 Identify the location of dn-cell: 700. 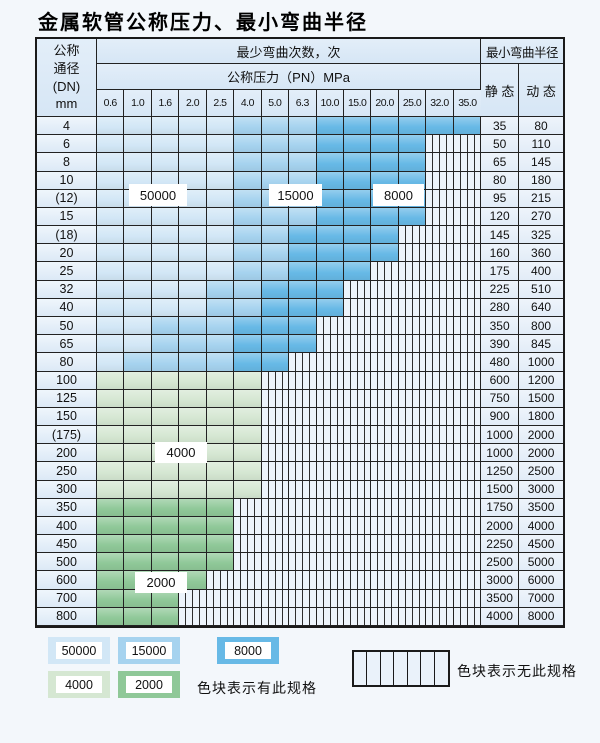
(67, 598).